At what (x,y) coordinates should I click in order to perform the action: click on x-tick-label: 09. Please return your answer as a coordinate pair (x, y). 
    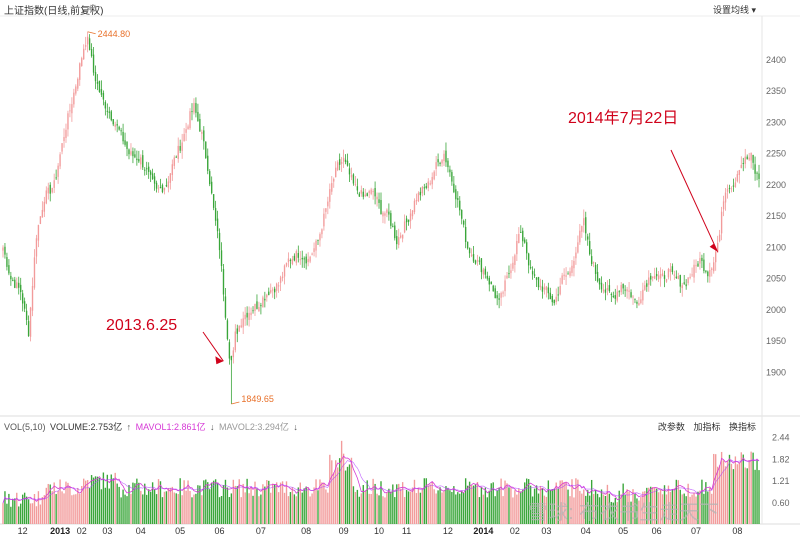
    Looking at the image, I should click on (344, 531).